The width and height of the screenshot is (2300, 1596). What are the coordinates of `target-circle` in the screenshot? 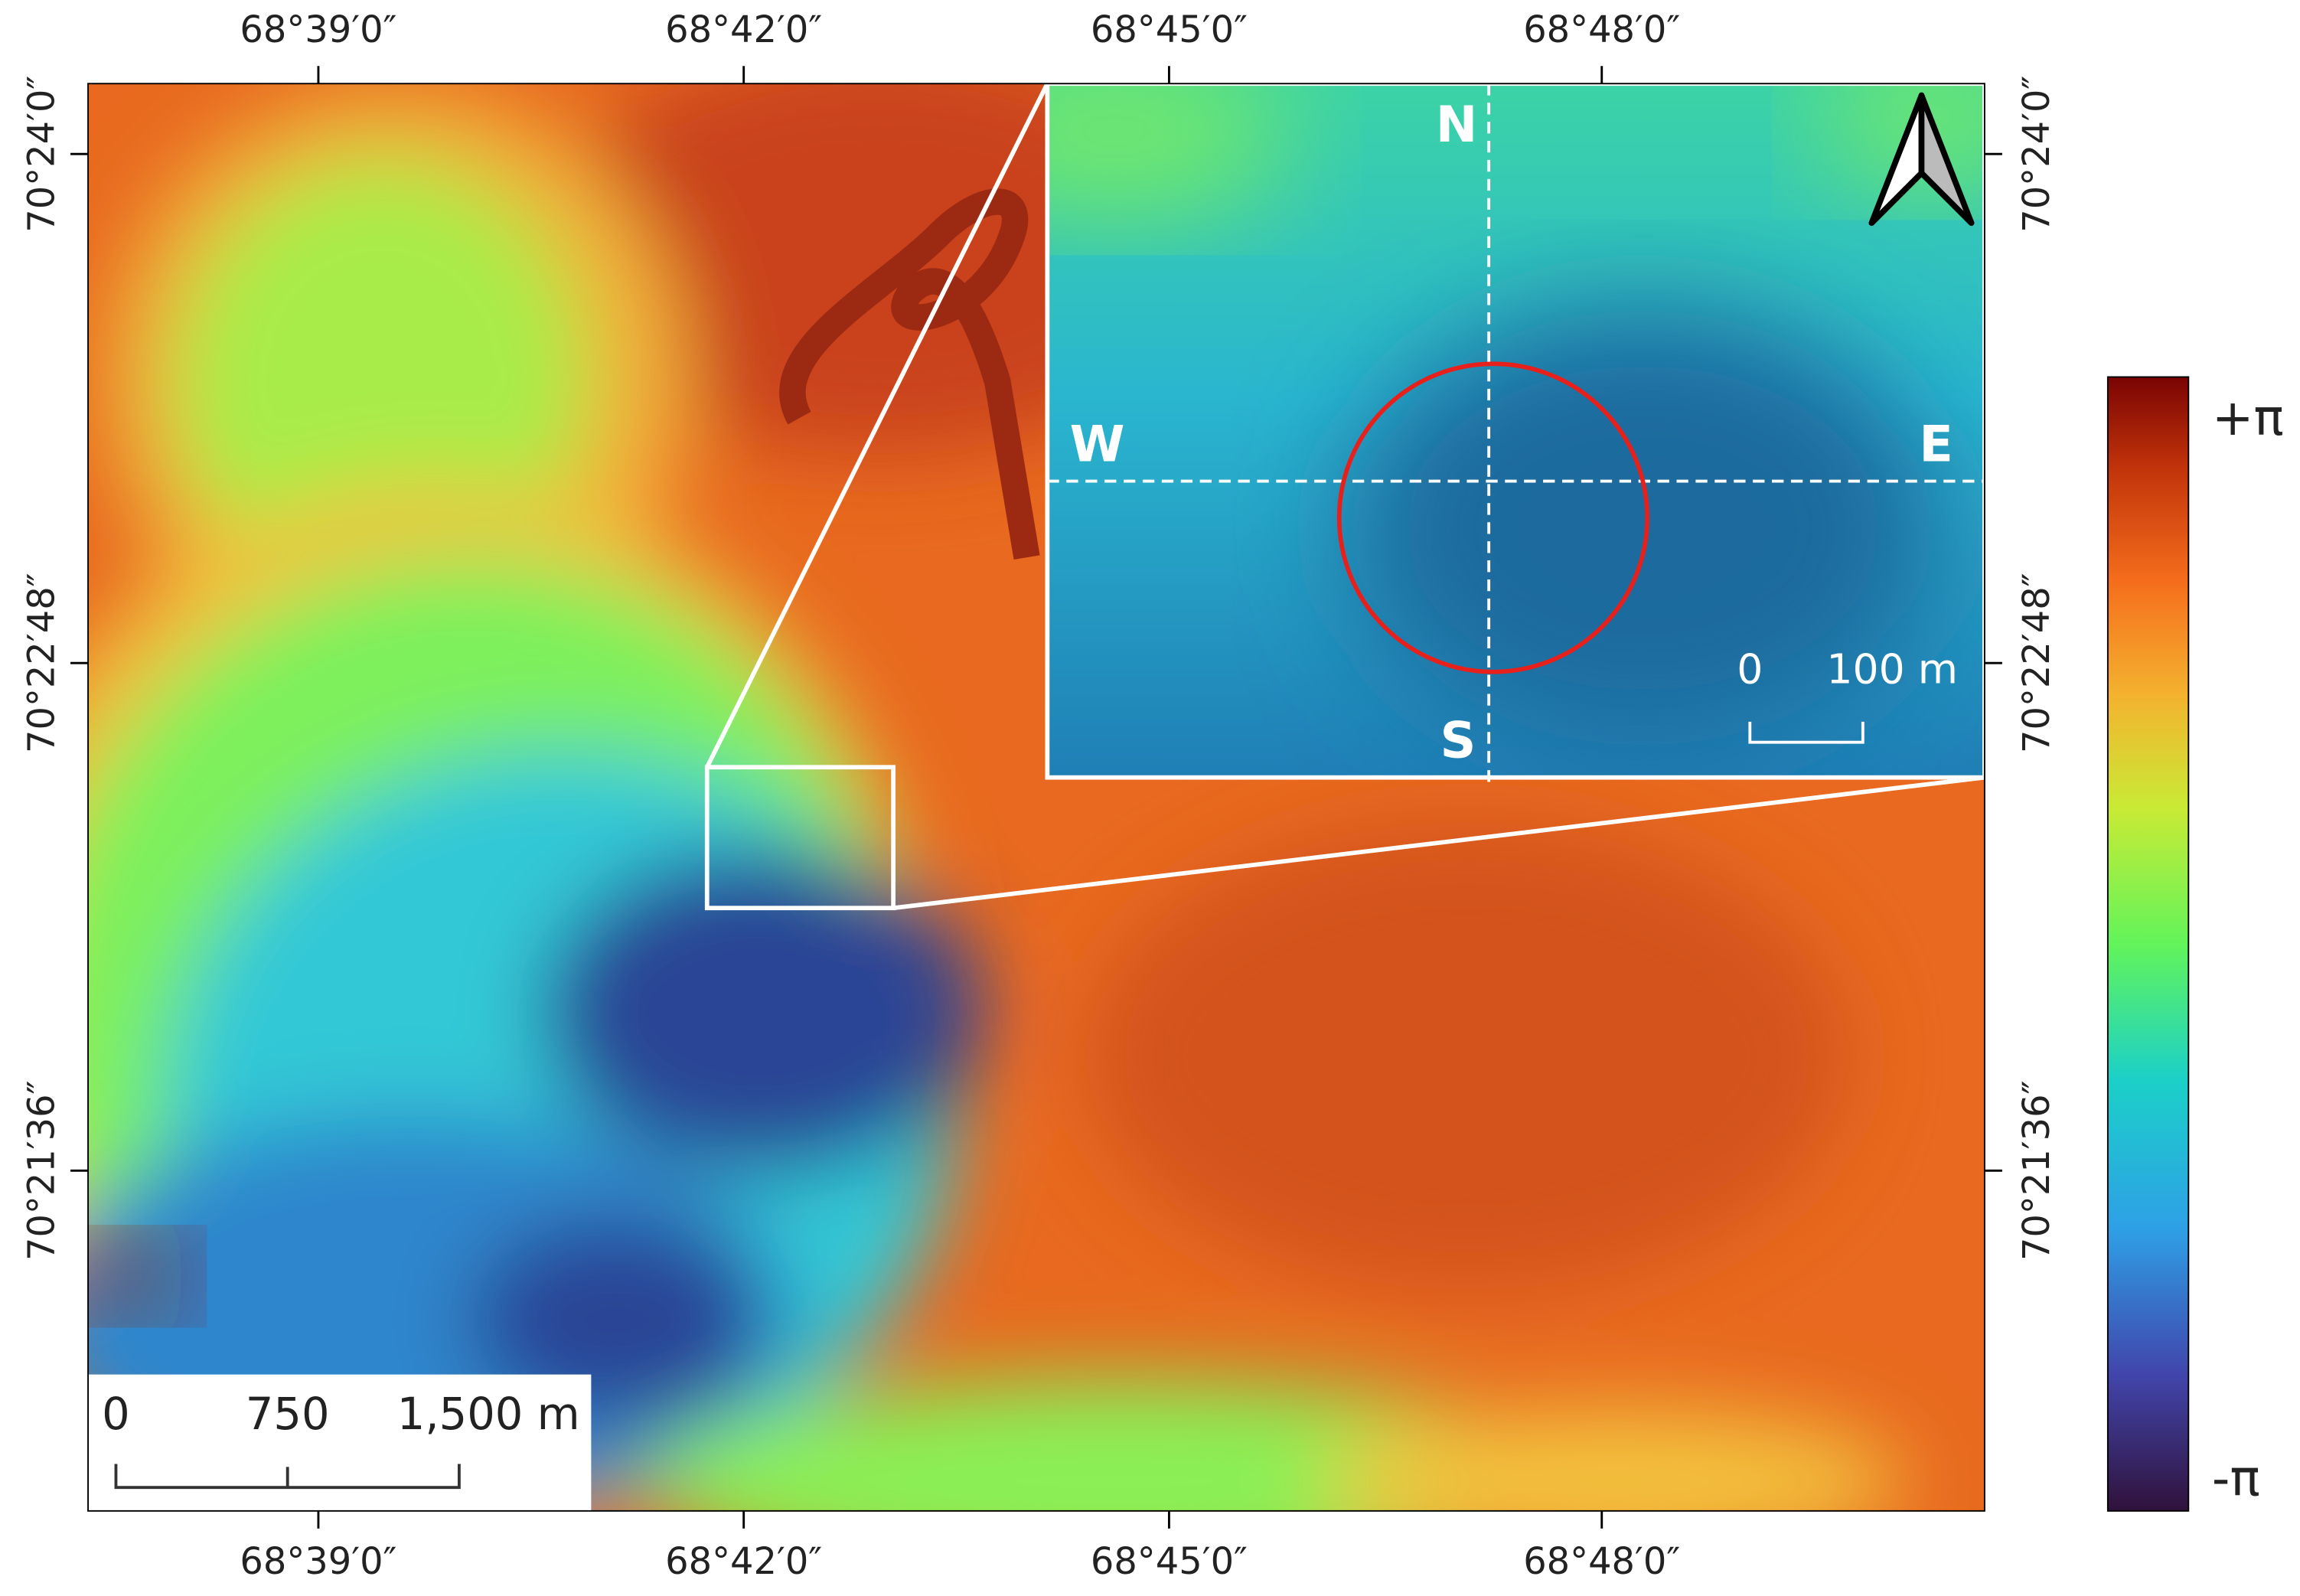 It's located at (1493, 517).